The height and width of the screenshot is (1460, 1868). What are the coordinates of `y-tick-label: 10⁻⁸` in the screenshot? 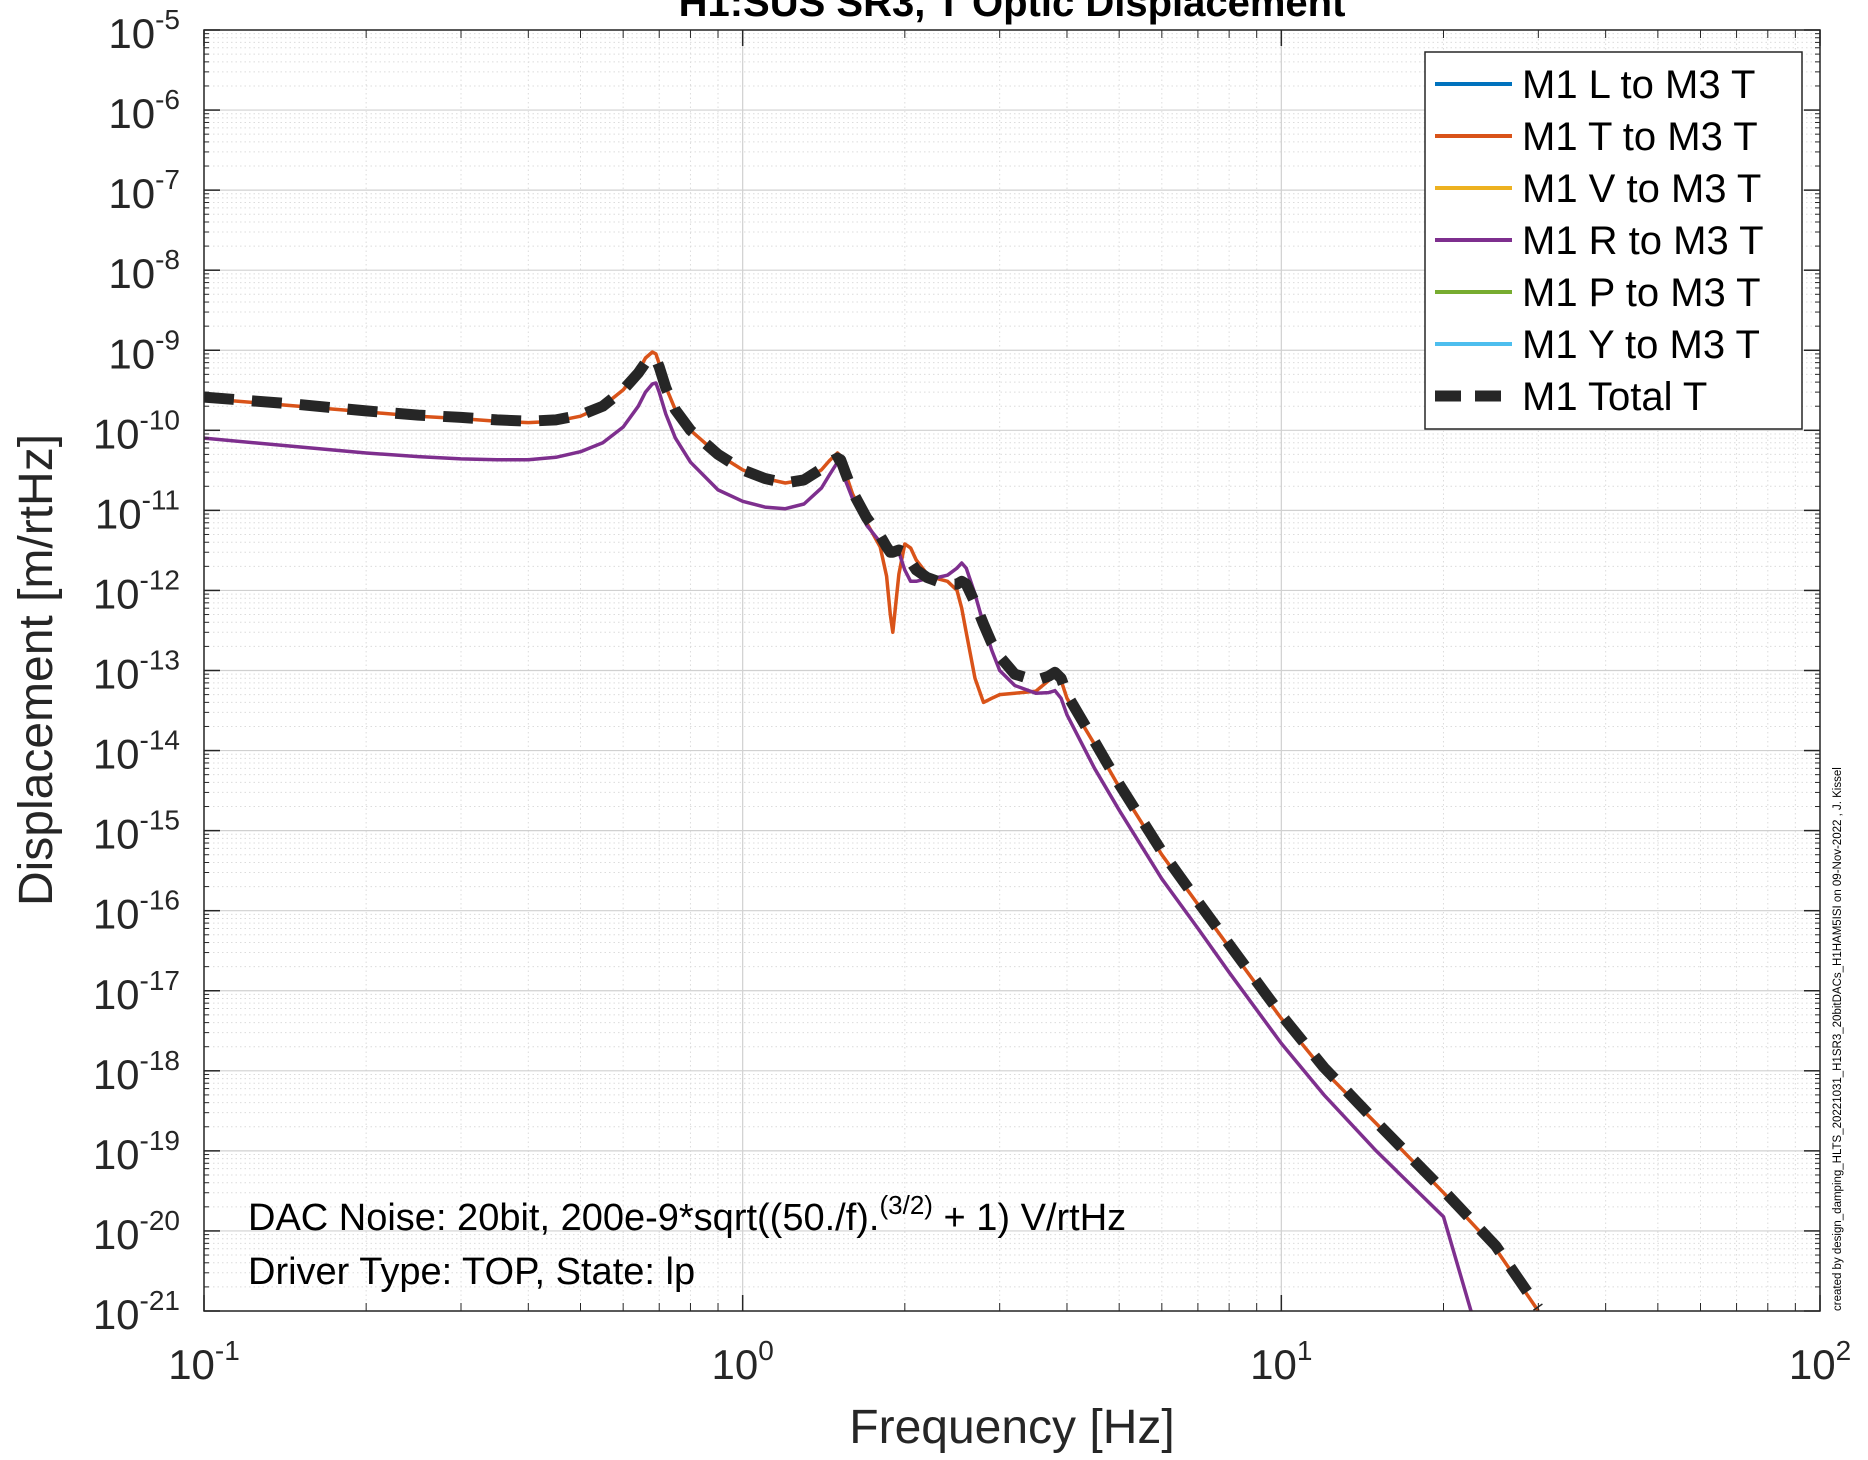 It's located at (144, 270).